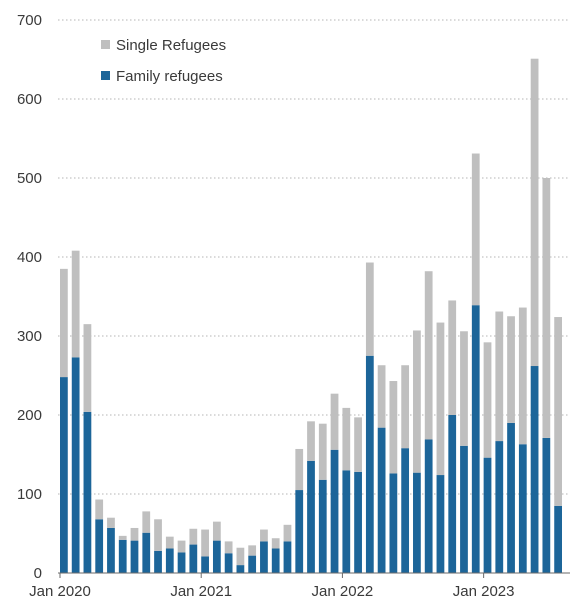  Describe the element at coordinates (29, 494) in the screenshot. I see `y-tick-label: 100` at that location.